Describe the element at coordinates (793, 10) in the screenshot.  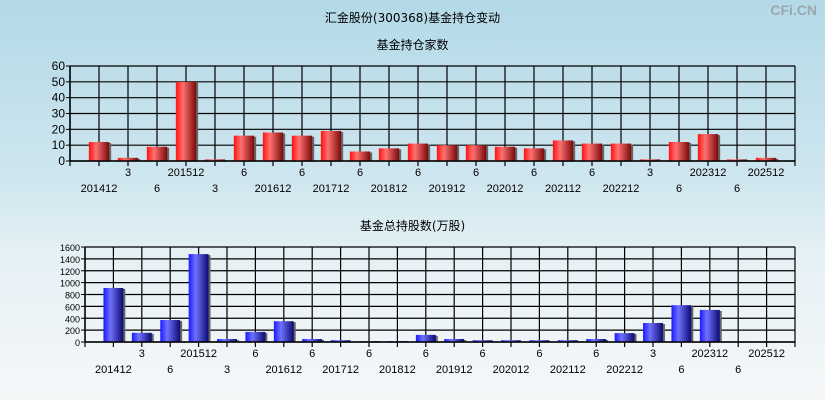
I see `watermark-logo: CFi.CN` at that location.